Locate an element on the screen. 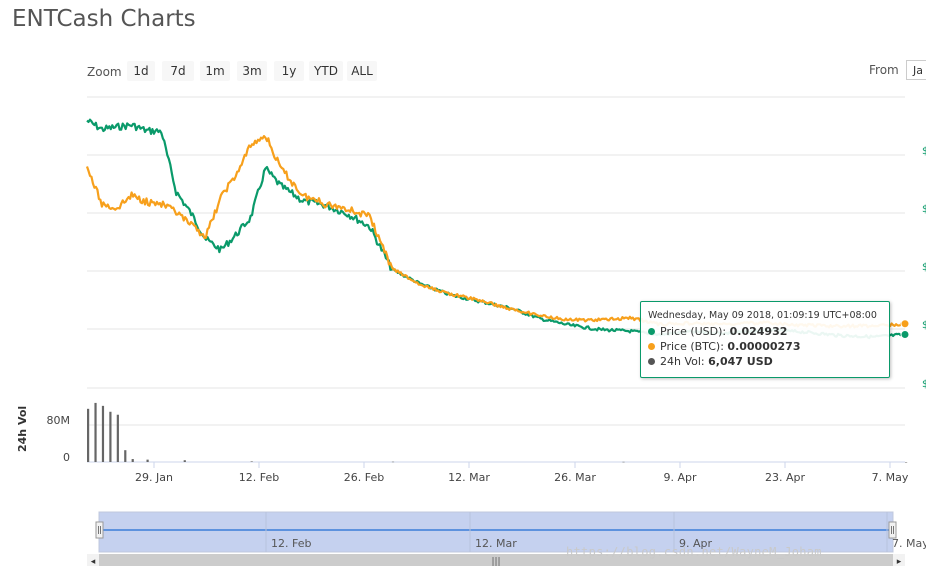  navigator-tick-label: 7. May is located at coordinates (909, 543).